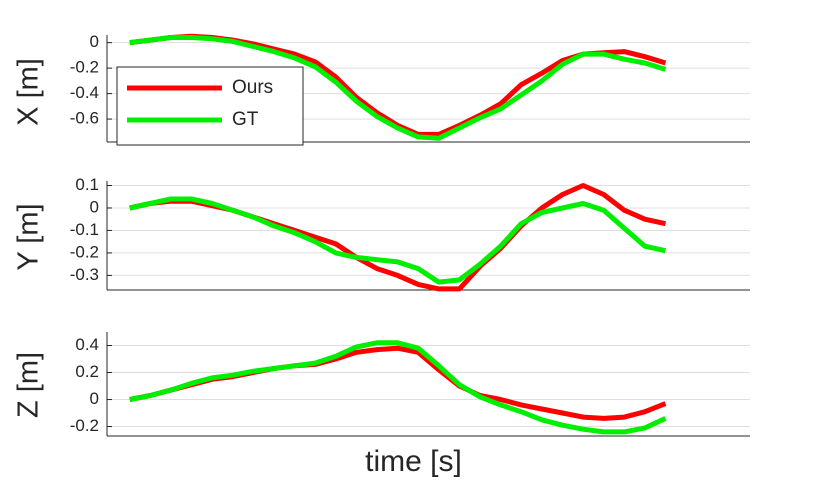 The height and width of the screenshot is (495, 830). Describe the element at coordinates (87, 184) in the screenshot. I see `y-tick-label: 0.1` at that location.